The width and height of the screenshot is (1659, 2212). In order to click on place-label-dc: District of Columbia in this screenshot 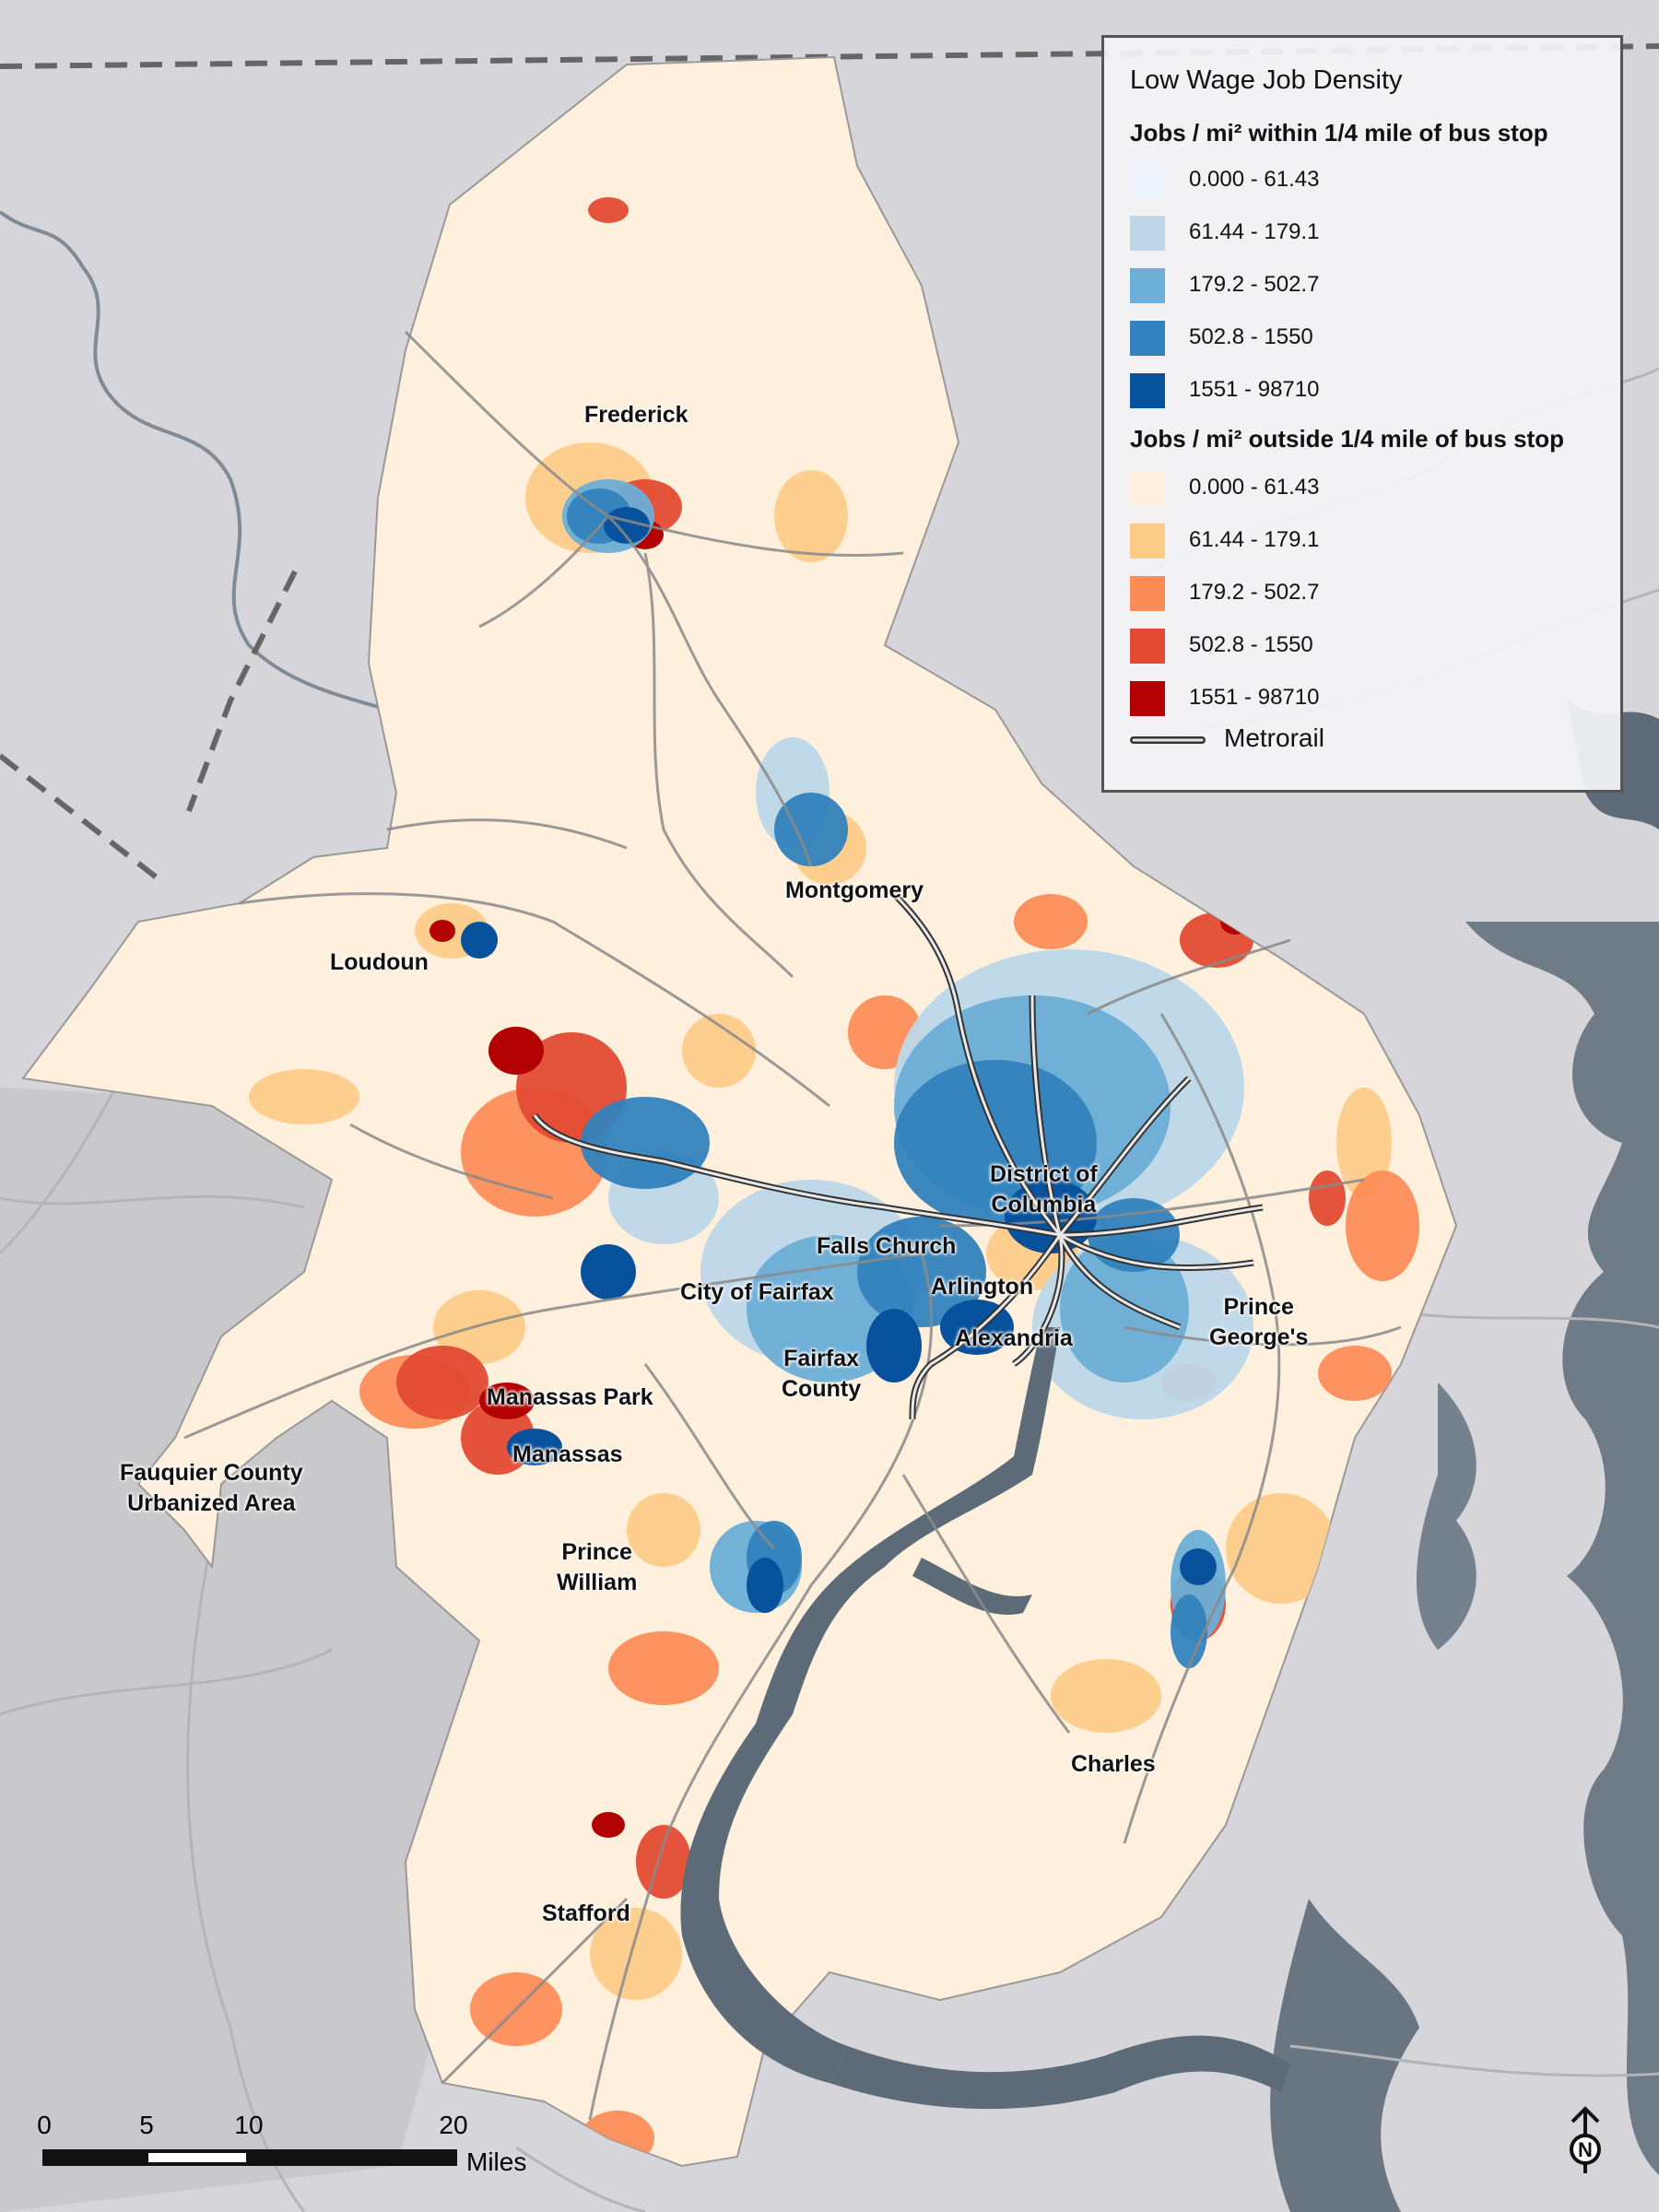, I will do `click(1044, 1189)`.